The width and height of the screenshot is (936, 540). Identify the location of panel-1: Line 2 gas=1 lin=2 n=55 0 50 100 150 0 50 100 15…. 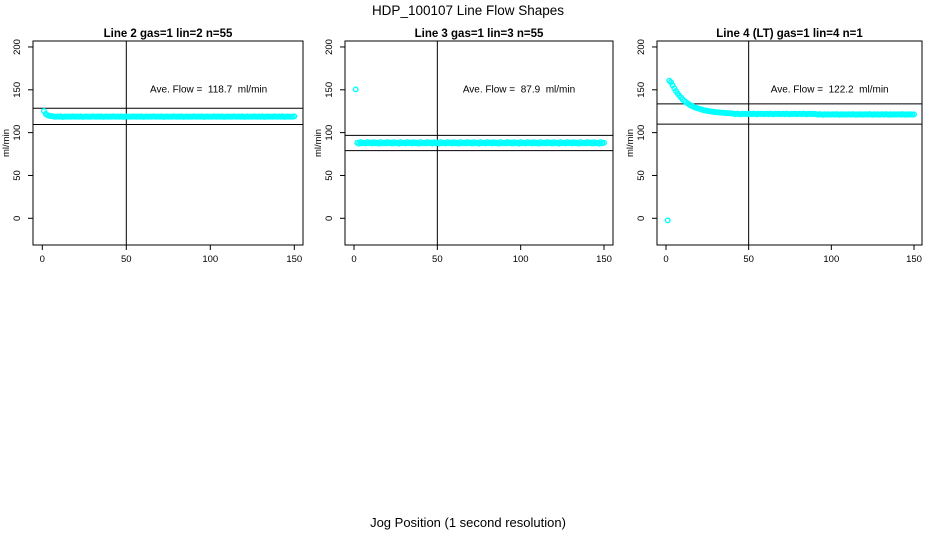
(152, 146).